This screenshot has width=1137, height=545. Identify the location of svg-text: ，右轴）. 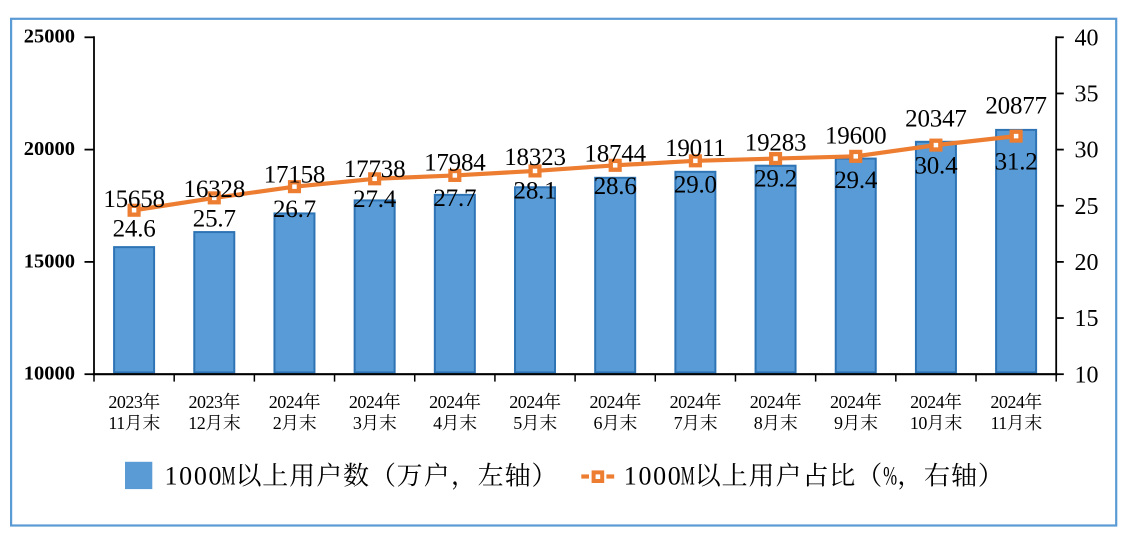
(951, 475).